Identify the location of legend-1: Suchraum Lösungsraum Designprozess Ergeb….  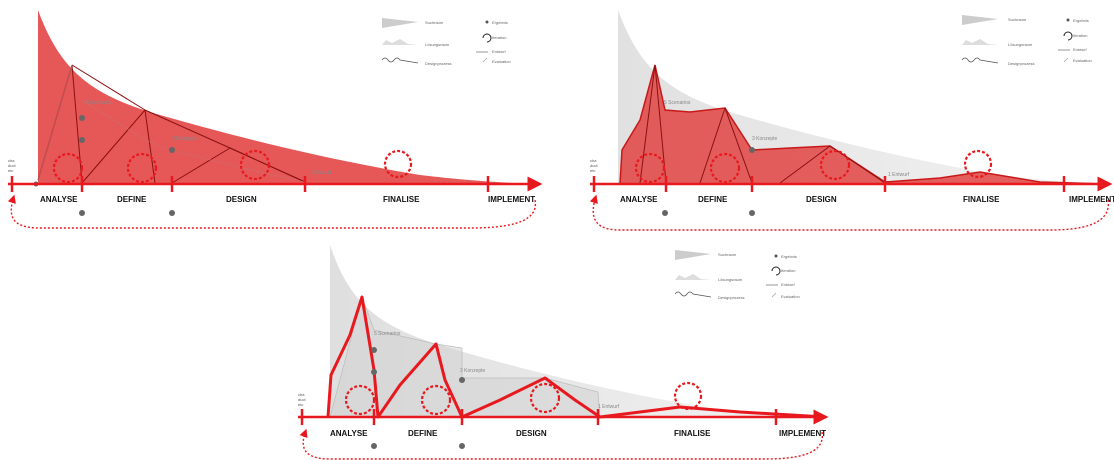
(446, 42).